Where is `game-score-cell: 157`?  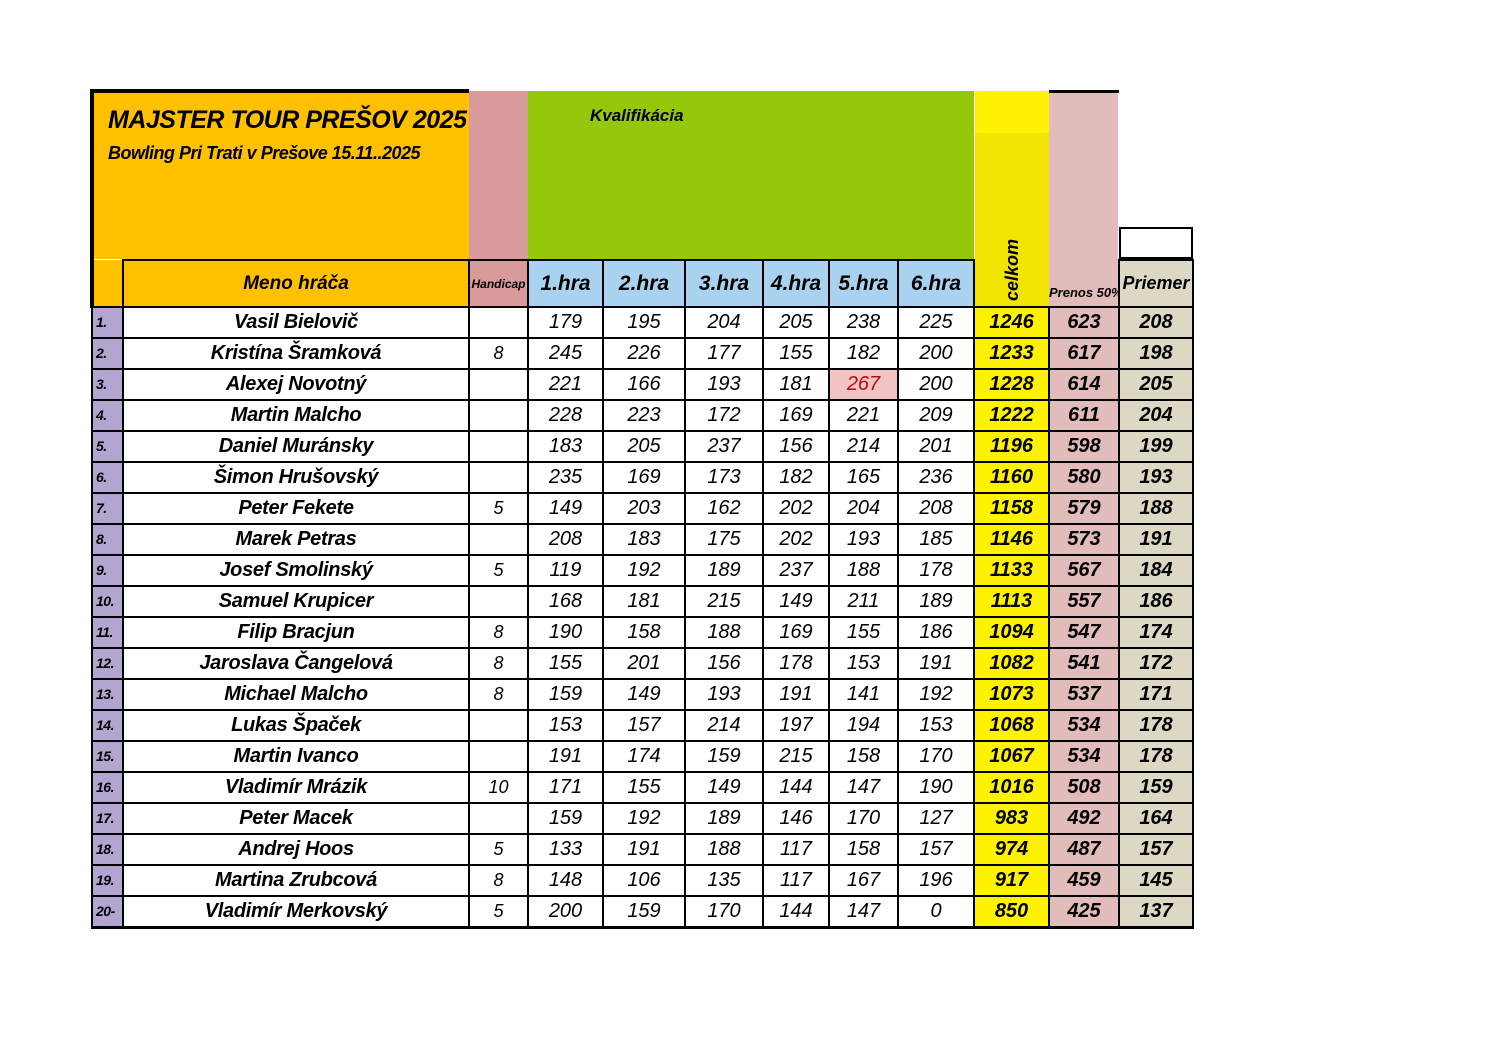 game-score-cell: 157 is located at coordinates (936, 849).